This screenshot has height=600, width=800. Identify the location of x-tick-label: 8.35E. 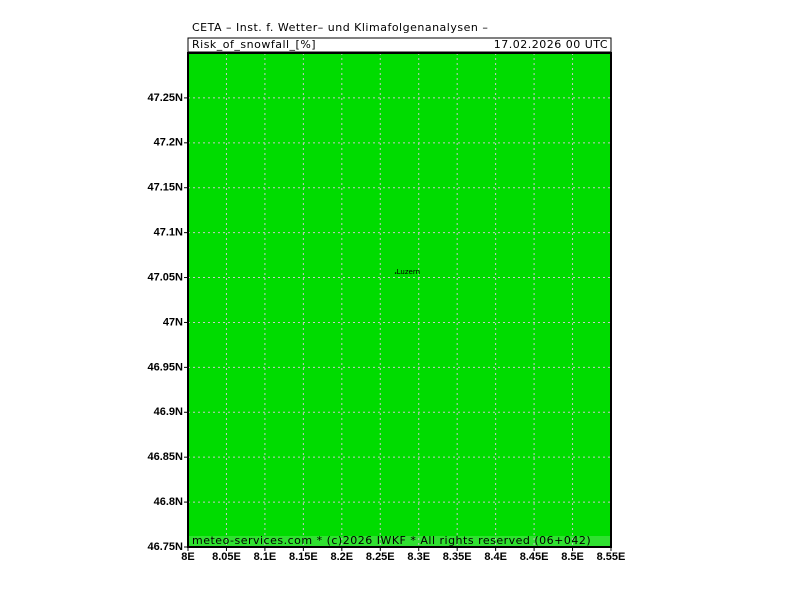
(457, 557).